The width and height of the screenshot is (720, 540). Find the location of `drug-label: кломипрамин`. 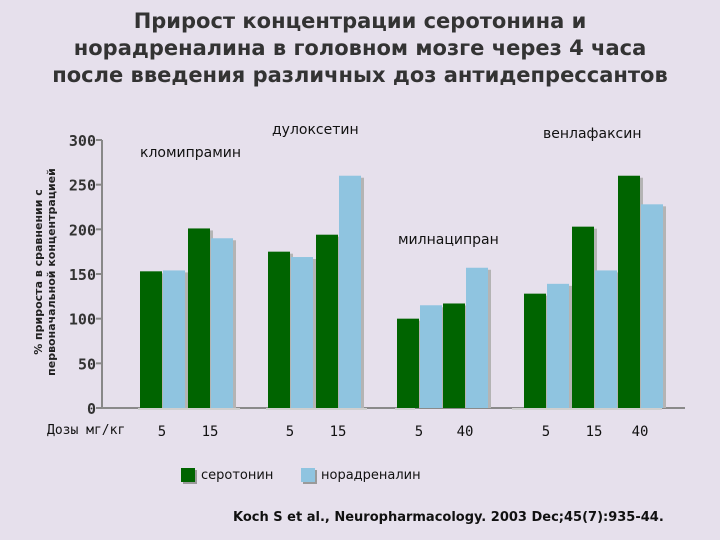

drug-label: кломипрамин is located at coordinates (190, 153).